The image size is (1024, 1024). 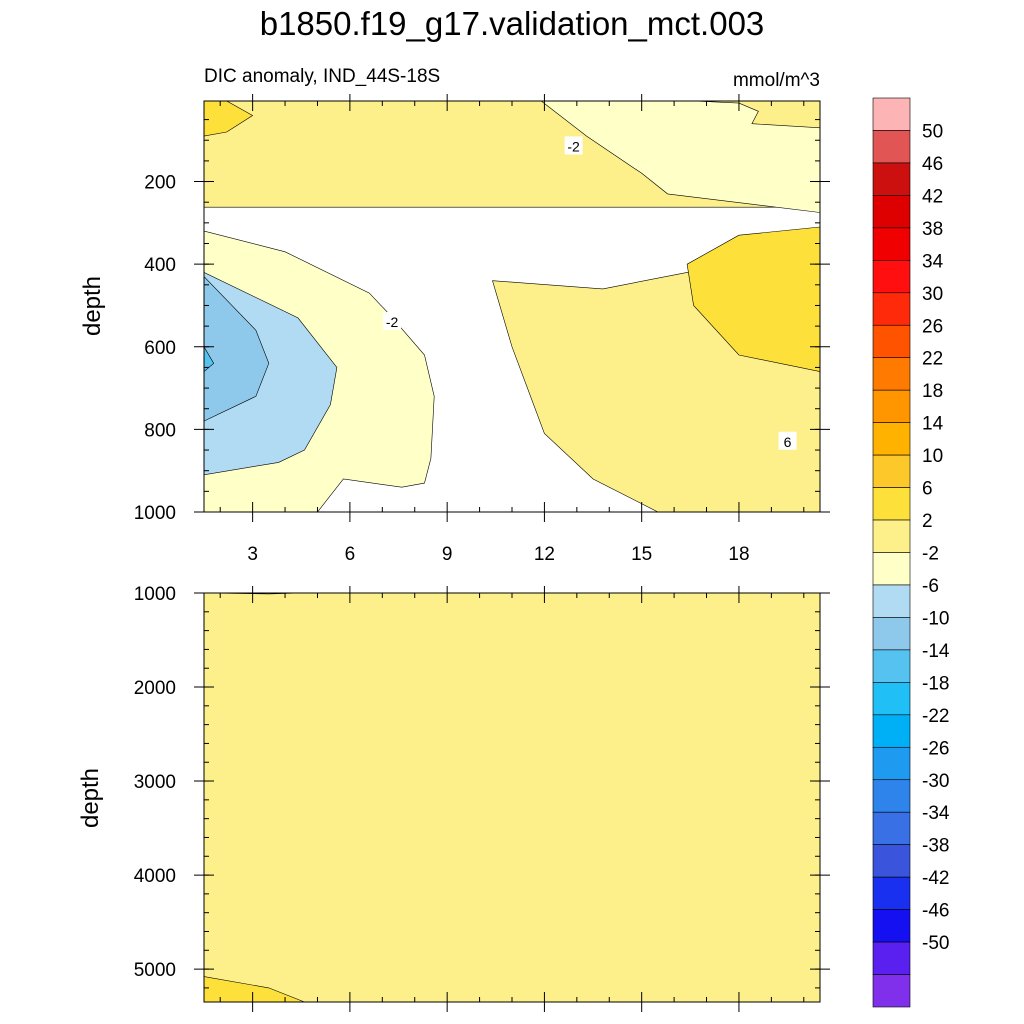 What do you see at coordinates (932, 229) in the screenshot?
I see `colorbar-level-label: 38` at bounding box center [932, 229].